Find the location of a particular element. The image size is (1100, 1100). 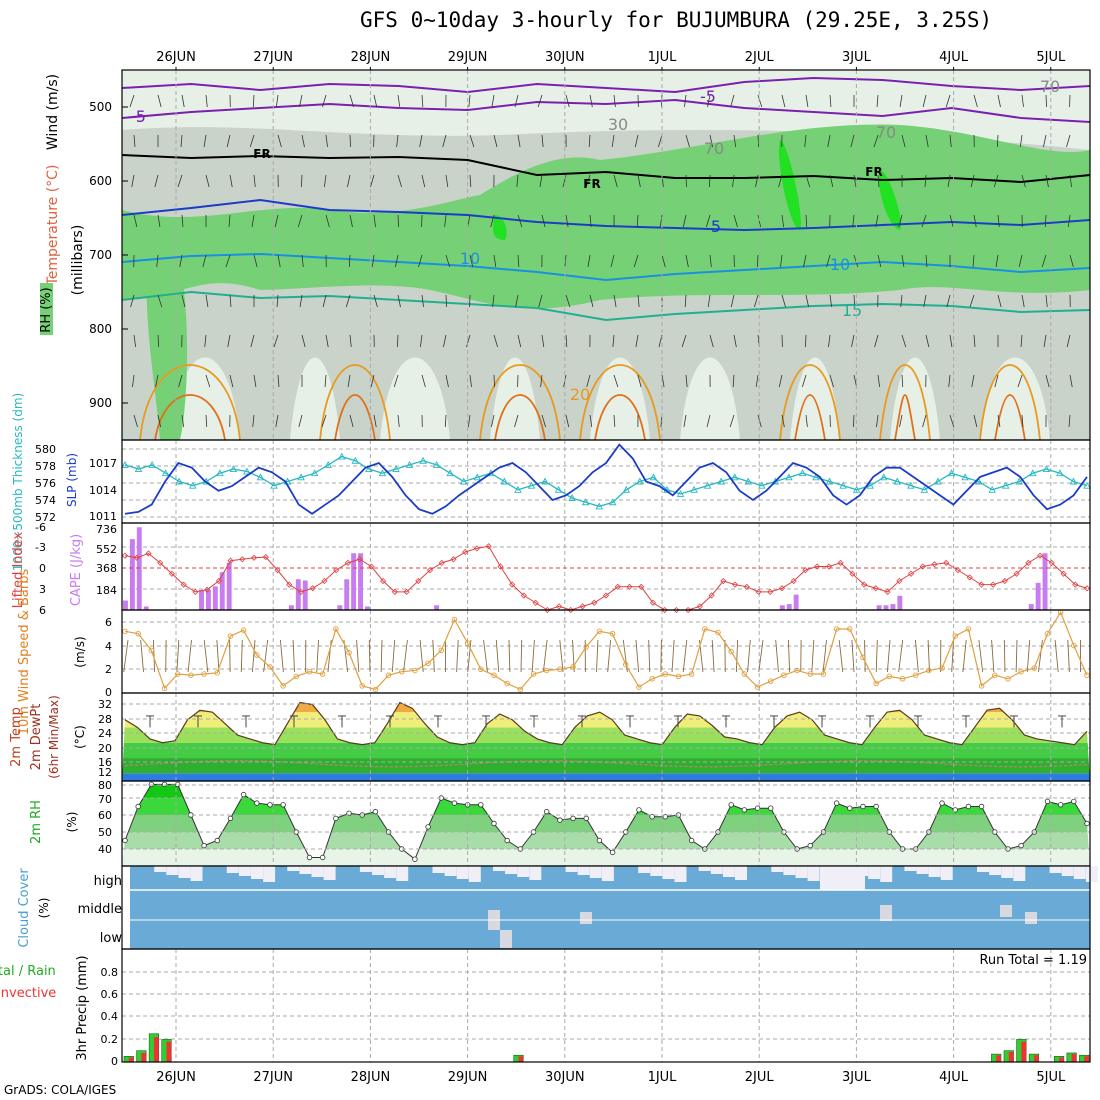

rh-low-band is located at coordinates (415, 398).